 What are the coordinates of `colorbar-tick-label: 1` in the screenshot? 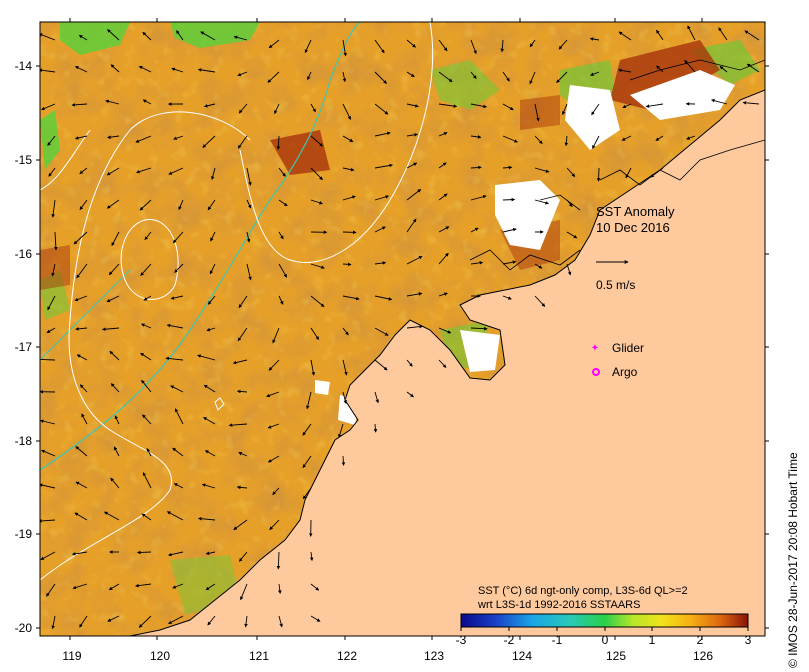 It's located at (652, 640).